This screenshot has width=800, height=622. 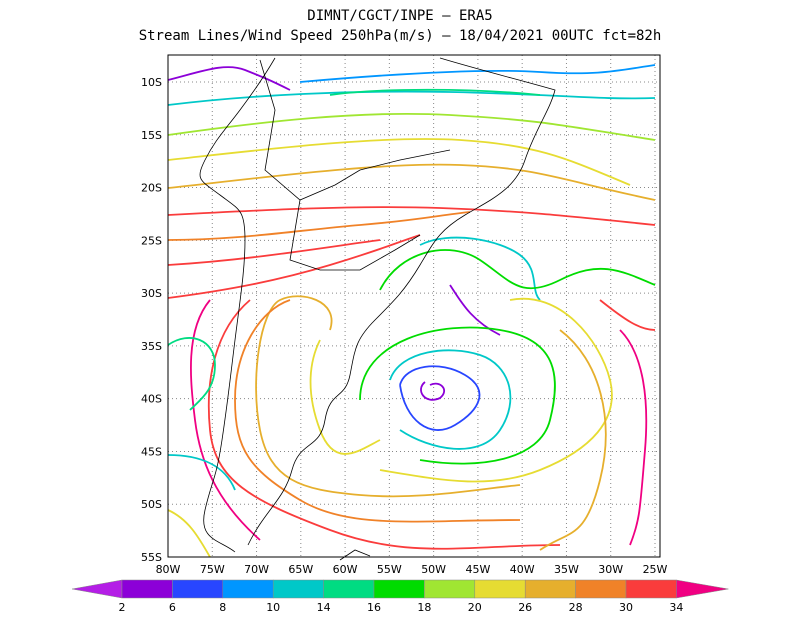 I want to click on title: DIMNT/CGCT/INPE – ERA5, so click(x=399, y=16).